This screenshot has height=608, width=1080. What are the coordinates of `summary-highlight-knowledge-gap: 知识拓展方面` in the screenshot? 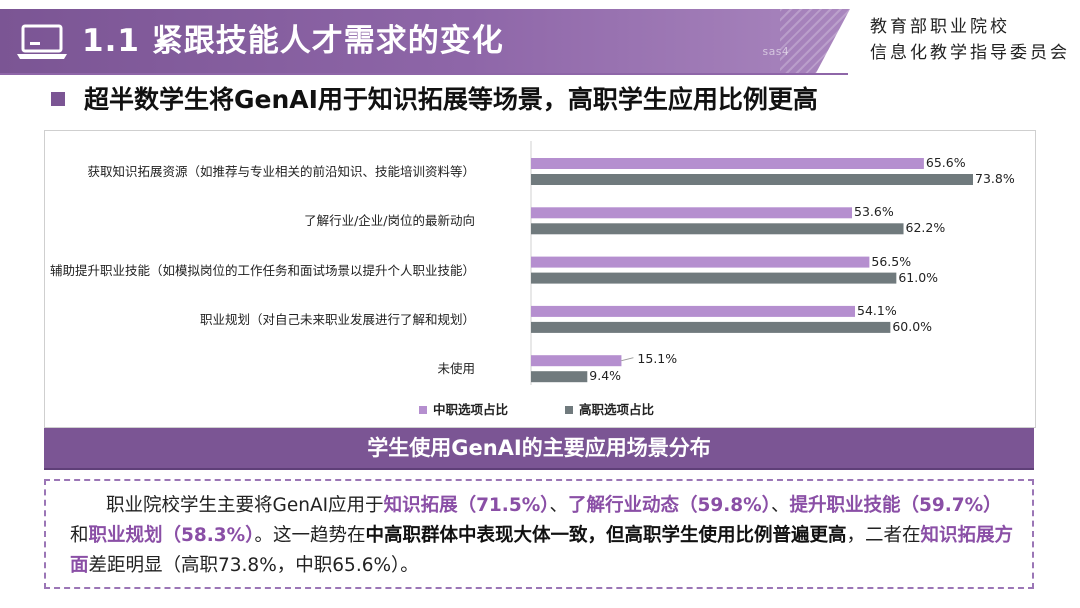 It's located at (542, 550).